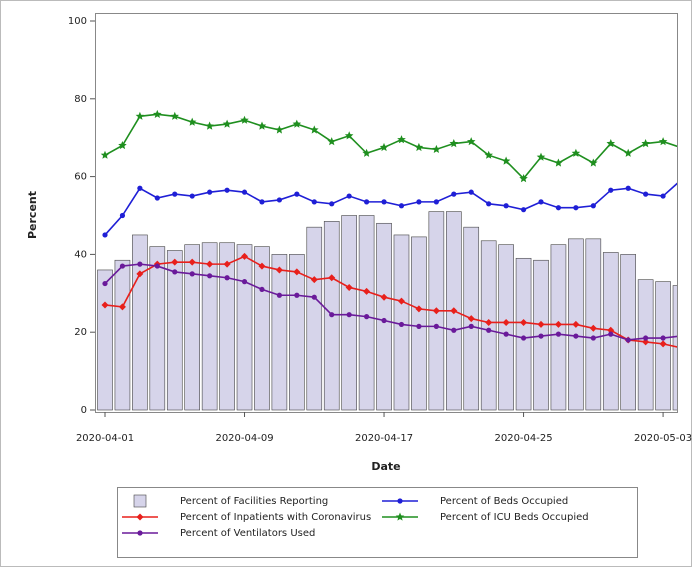  What do you see at coordinates (377, 522) in the screenshot?
I see `legend` at bounding box center [377, 522].